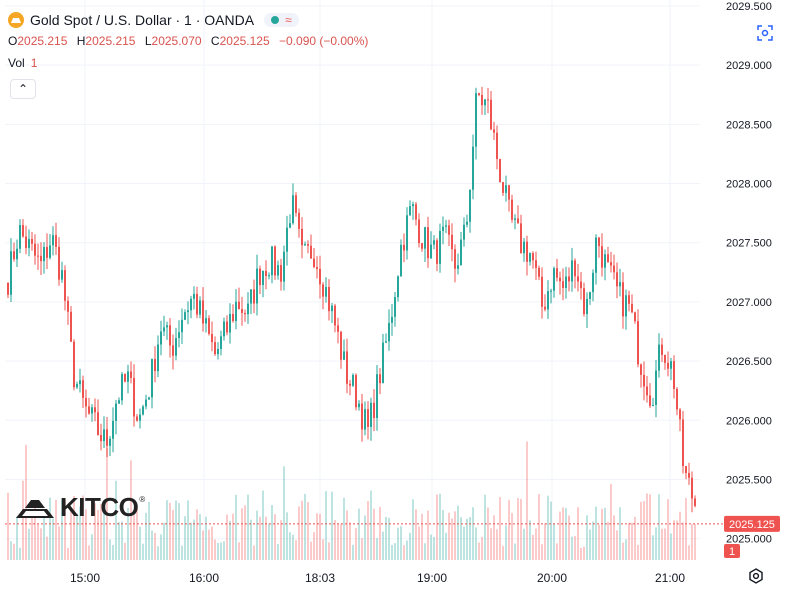 The width and height of the screenshot is (800, 601). What do you see at coordinates (23, 89) in the screenshot?
I see `collapse-legend-button: ⌃` at bounding box center [23, 89].